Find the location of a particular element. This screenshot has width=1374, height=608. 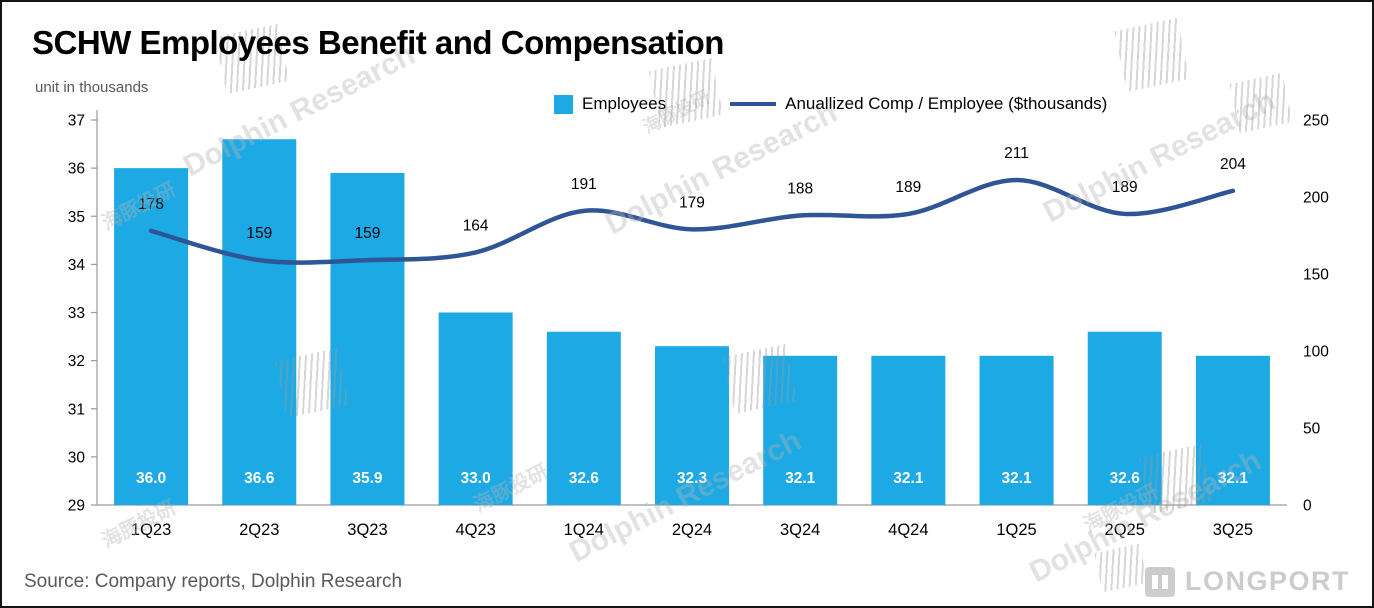

right-axis-tick-label: 50 is located at coordinates (1312, 429).